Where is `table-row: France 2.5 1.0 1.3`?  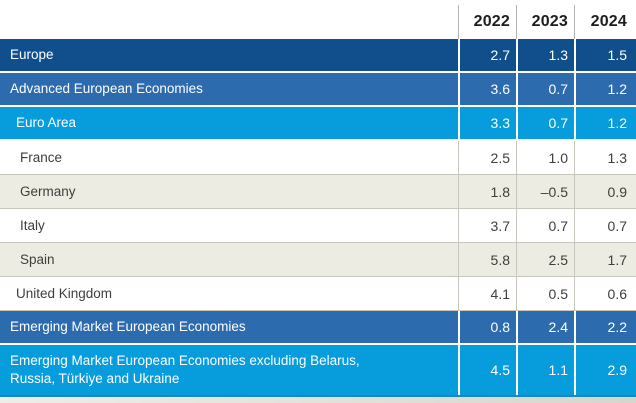 table-row: France 2.5 1.0 1.3 is located at coordinates (318, 158).